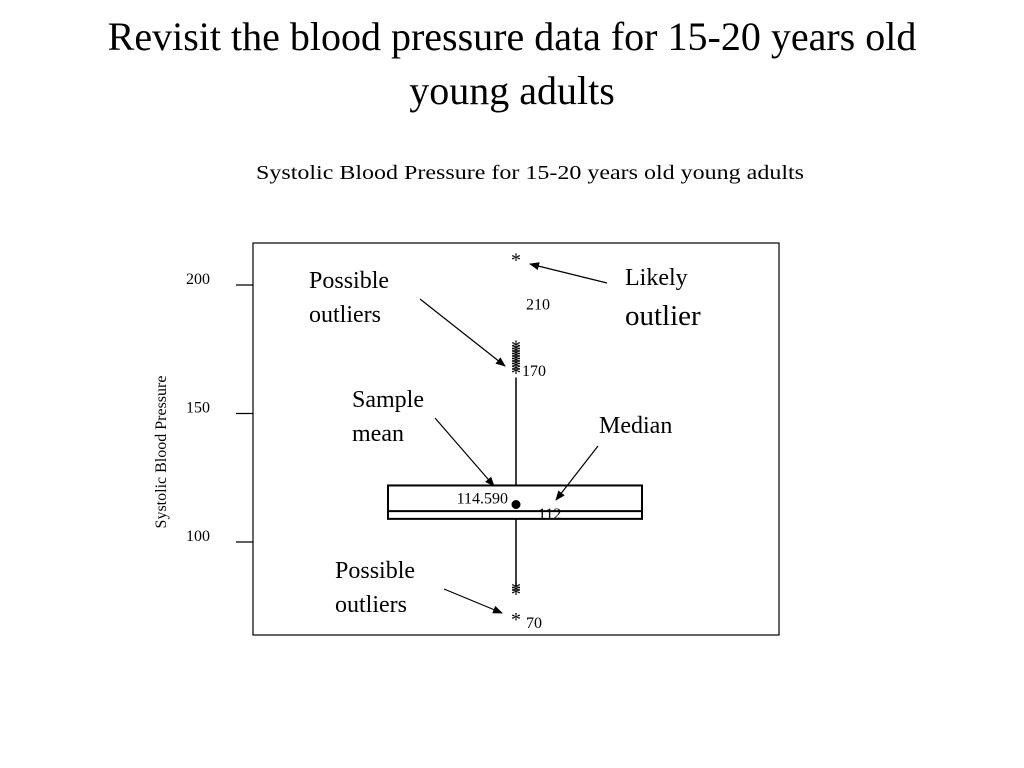  Describe the element at coordinates (391, 417) in the screenshot. I see `annotation-sample-mean: Sample mean` at that location.